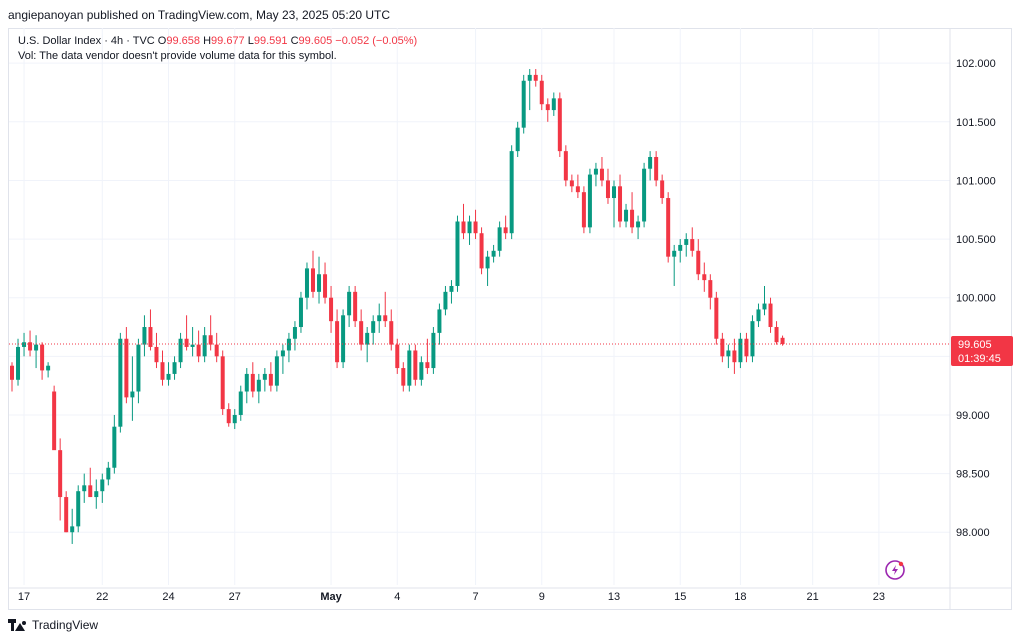 The image size is (1024, 642). I want to click on time-tick-label: 9, so click(542, 597).